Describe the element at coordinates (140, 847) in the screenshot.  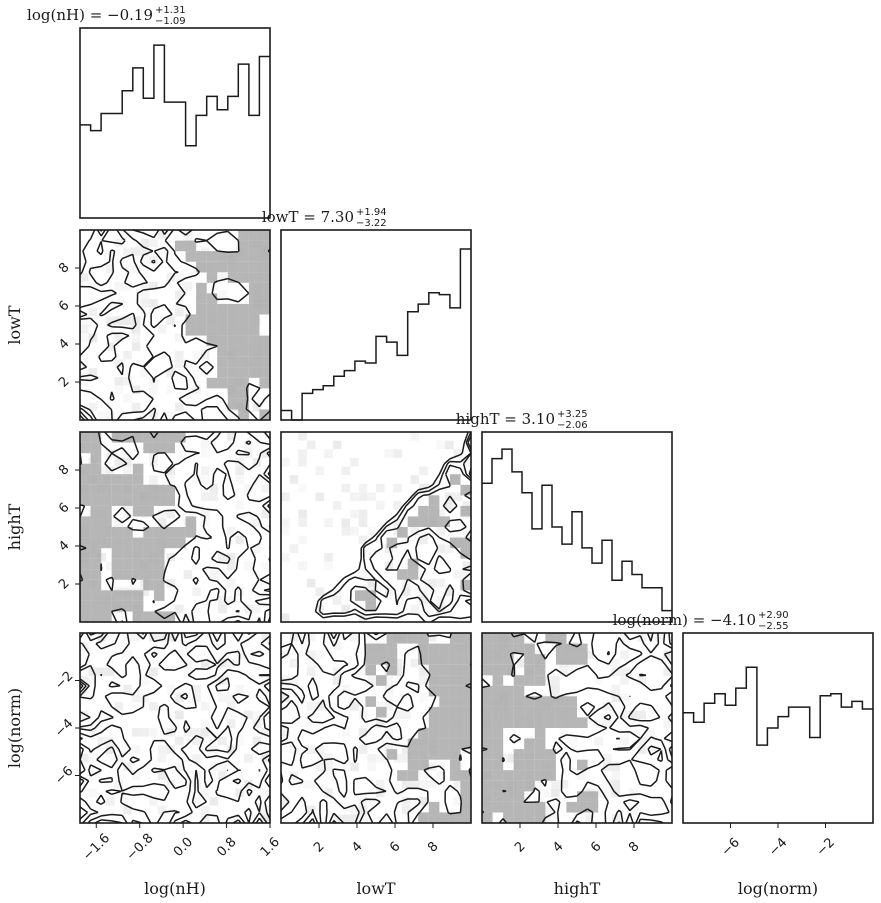
I see `x-tick-label: −0.8` at that location.